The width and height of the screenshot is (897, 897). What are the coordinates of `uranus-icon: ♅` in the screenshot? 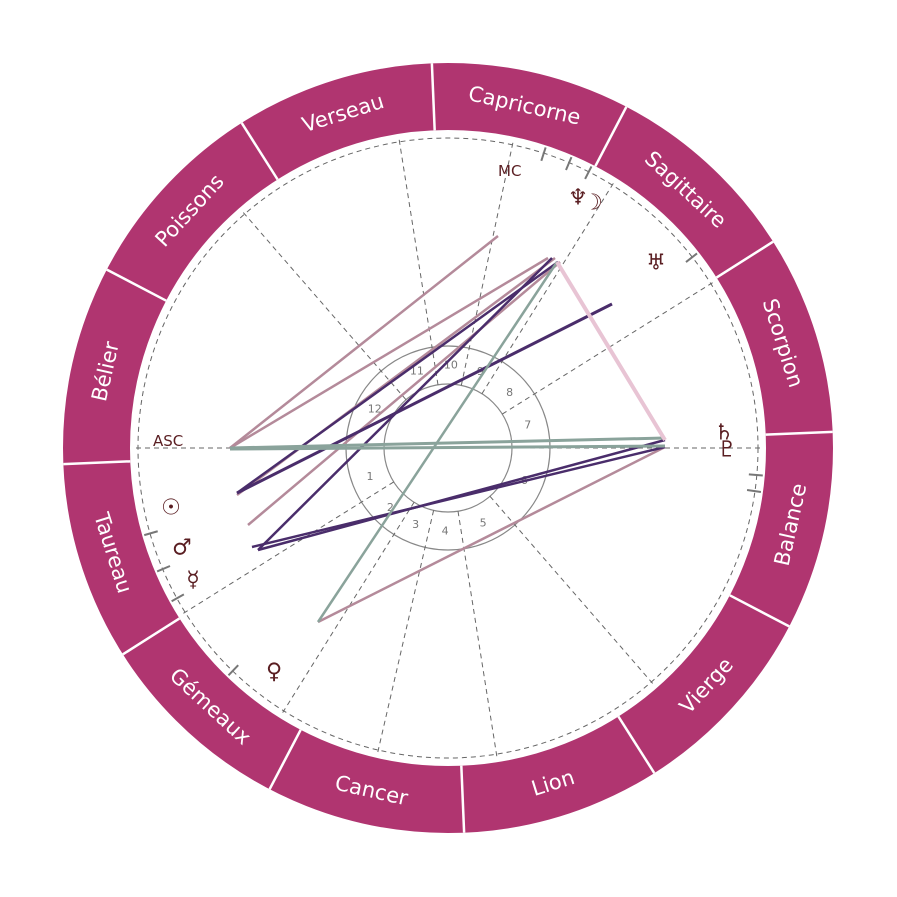 It's located at (656, 263).